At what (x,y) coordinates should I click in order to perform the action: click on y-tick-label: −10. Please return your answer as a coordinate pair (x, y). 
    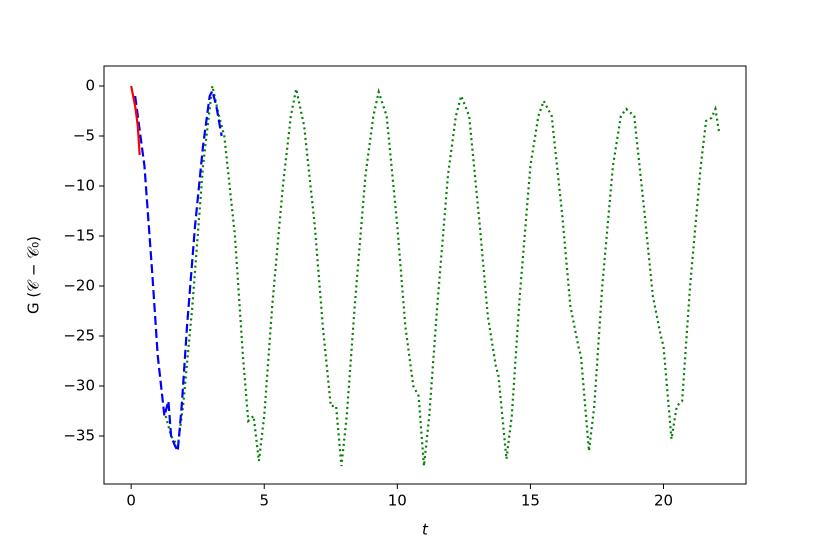
    Looking at the image, I should click on (79, 186).